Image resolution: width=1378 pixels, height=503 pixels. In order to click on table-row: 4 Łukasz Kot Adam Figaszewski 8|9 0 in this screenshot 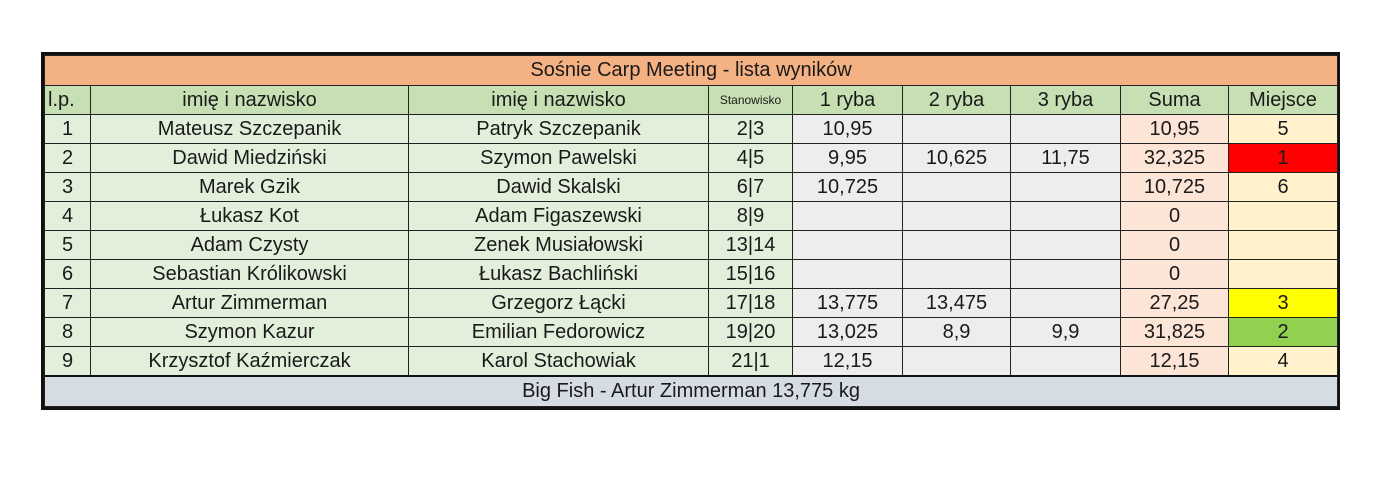, I will do `click(691, 216)`.